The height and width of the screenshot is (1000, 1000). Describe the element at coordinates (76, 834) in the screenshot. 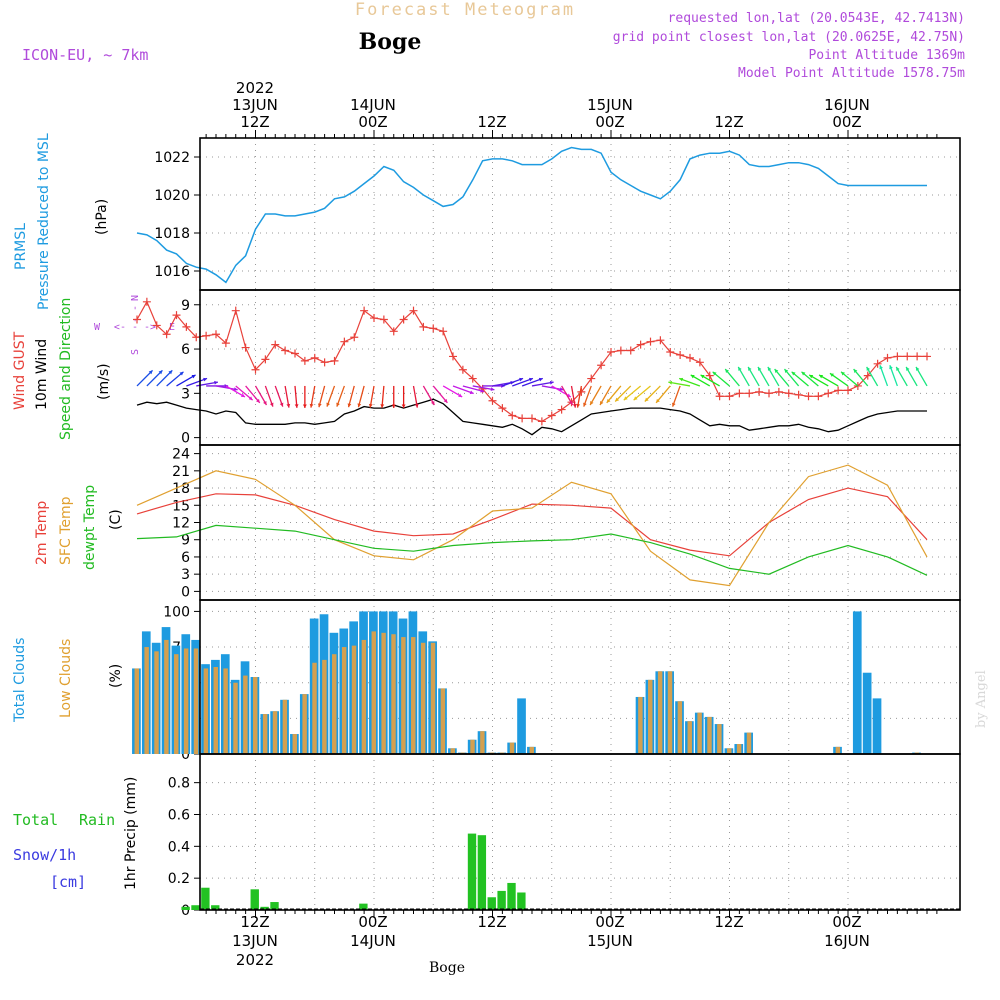

I see `precip-panel-labels: Total Rain Snow/1h [cm] 1hr Precip (mm)` at that location.